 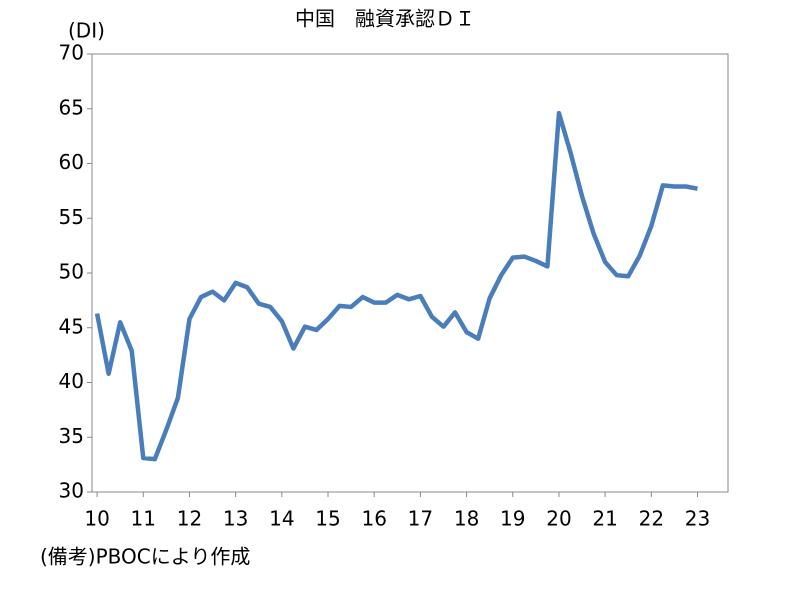 I want to click on y-tick-label: 55, so click(x=71, y=217).